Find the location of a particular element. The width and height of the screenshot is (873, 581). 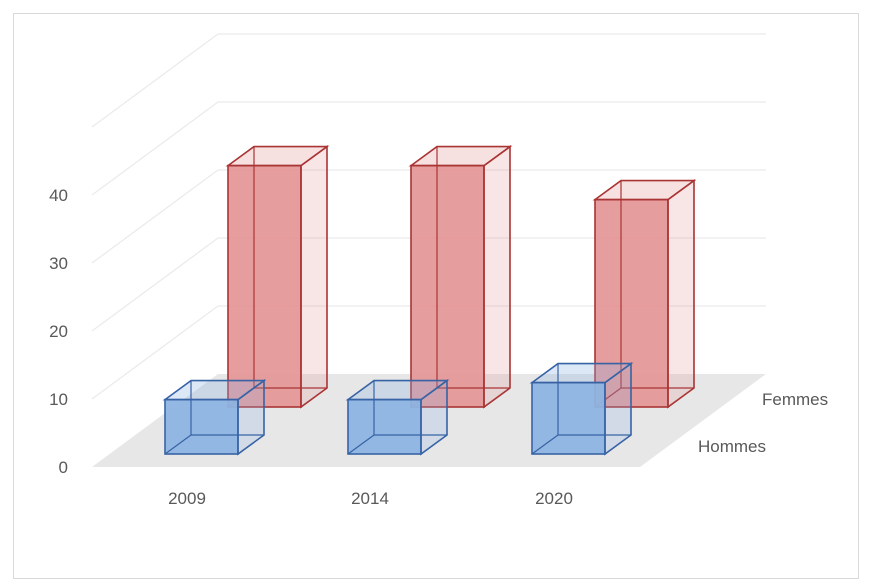

series-label-hommes: Hommes is located at coordinates (732, 446).